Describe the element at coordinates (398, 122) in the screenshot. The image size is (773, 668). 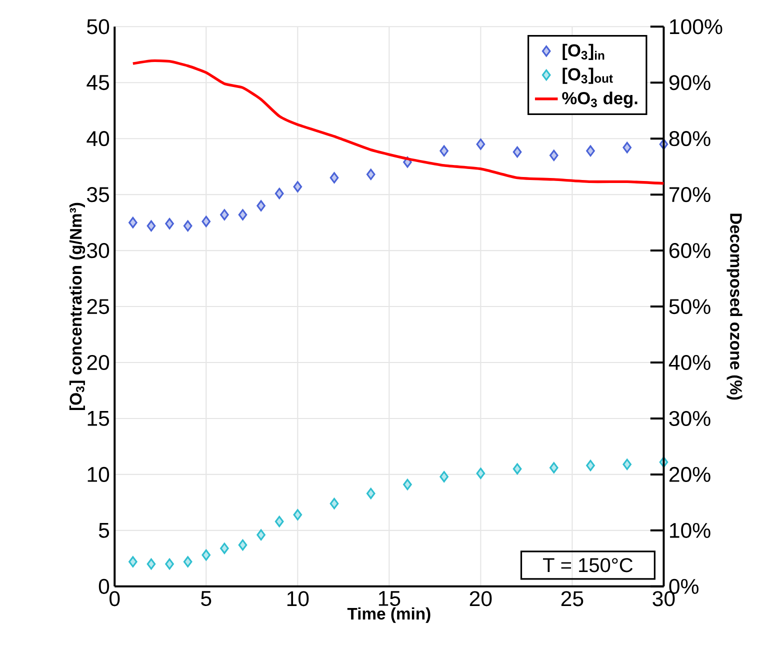
I see `line-series` at that location.